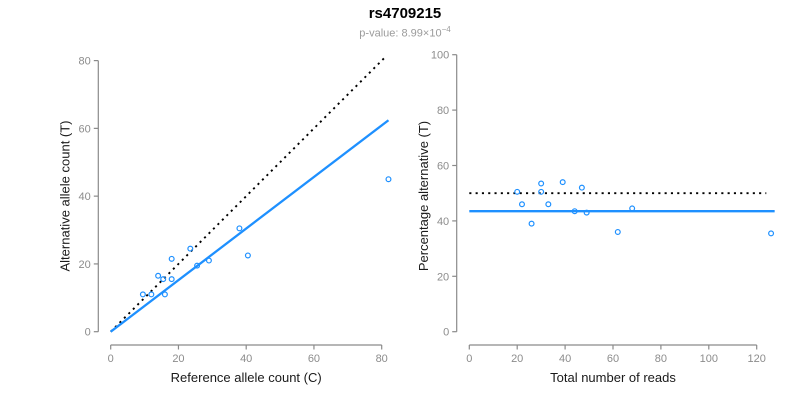  What do you see at coordinates (446, 29) in the screenshot?
I see `p-value-exponent: −4` at bounding box center [446, 29].